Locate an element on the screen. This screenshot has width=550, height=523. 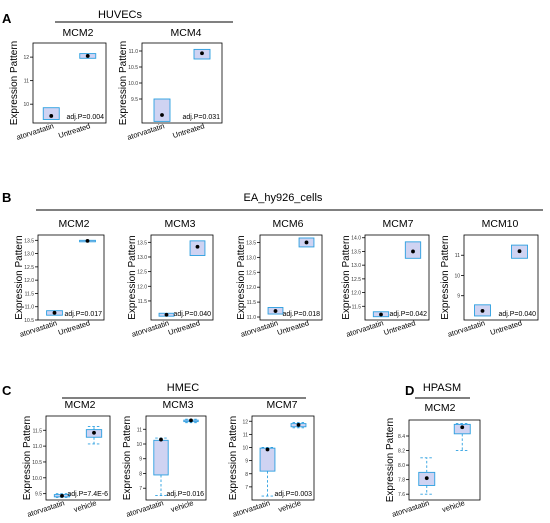
y-tick-label: 10.0 is located at coordinates (37, 479).